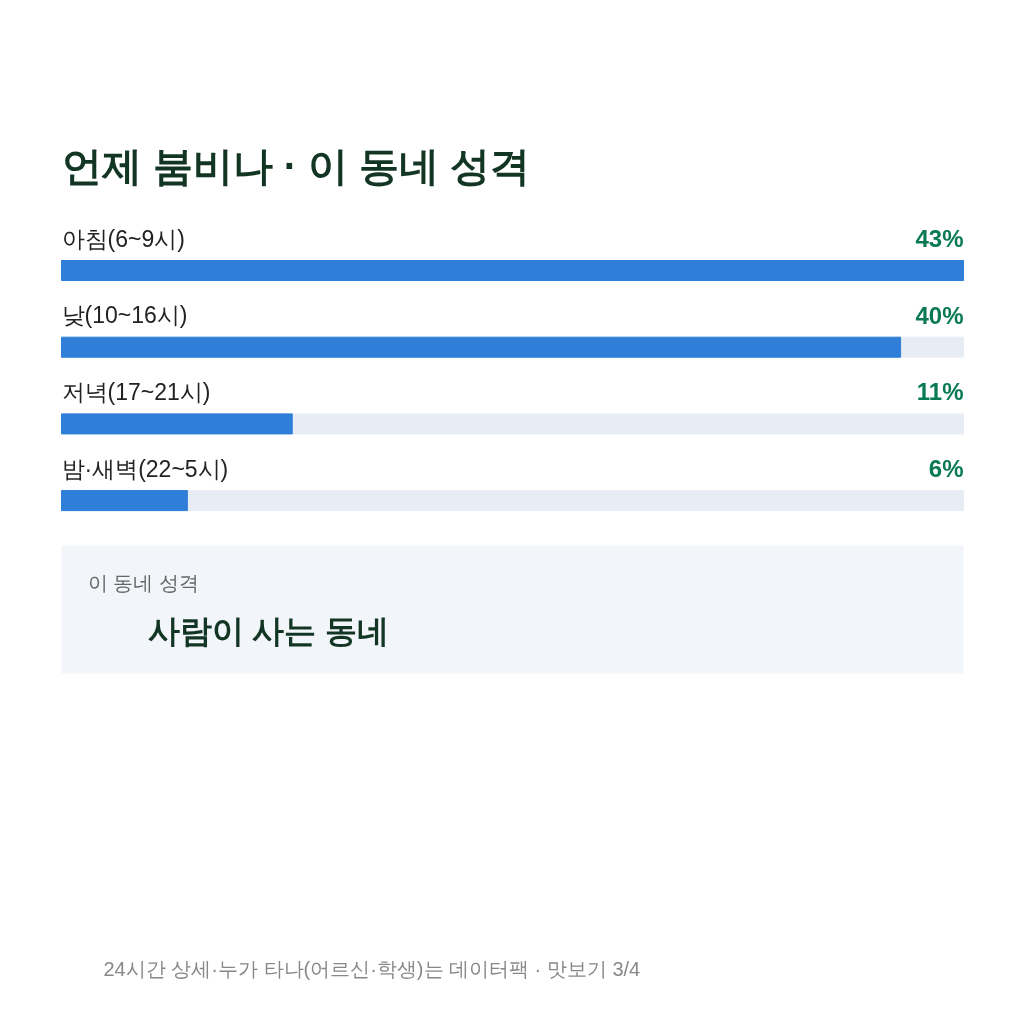 This screenshot has height=1024, width=1024. What do you see at coordinates (136, 391) in the screenshot?
I see `y-tick-label: 저녁(17~21시)` at bounding box center [136, 391].